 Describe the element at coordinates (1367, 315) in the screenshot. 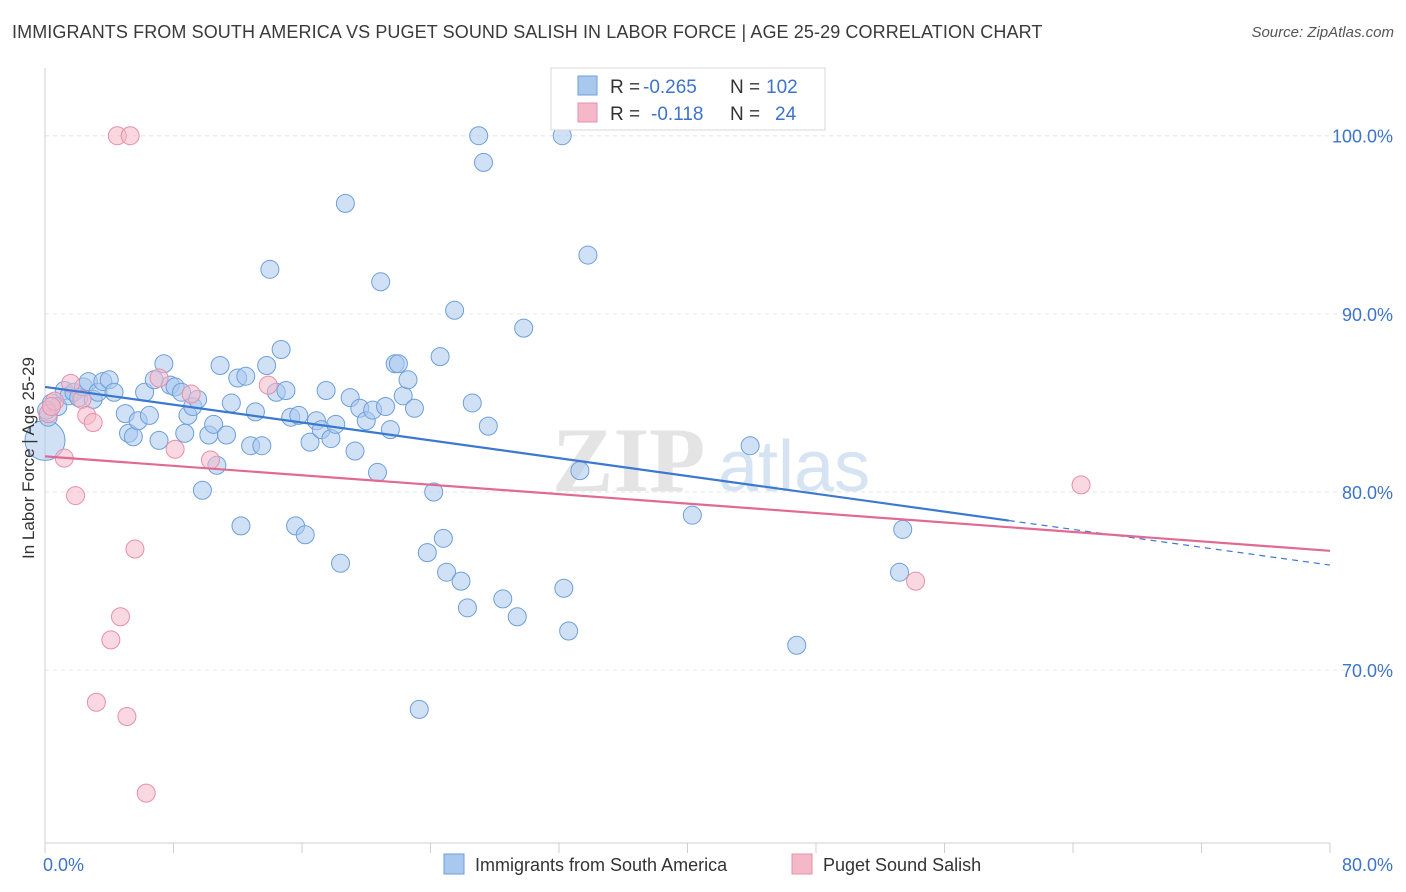

I see `y-tick-label: 90.0%` at that location.